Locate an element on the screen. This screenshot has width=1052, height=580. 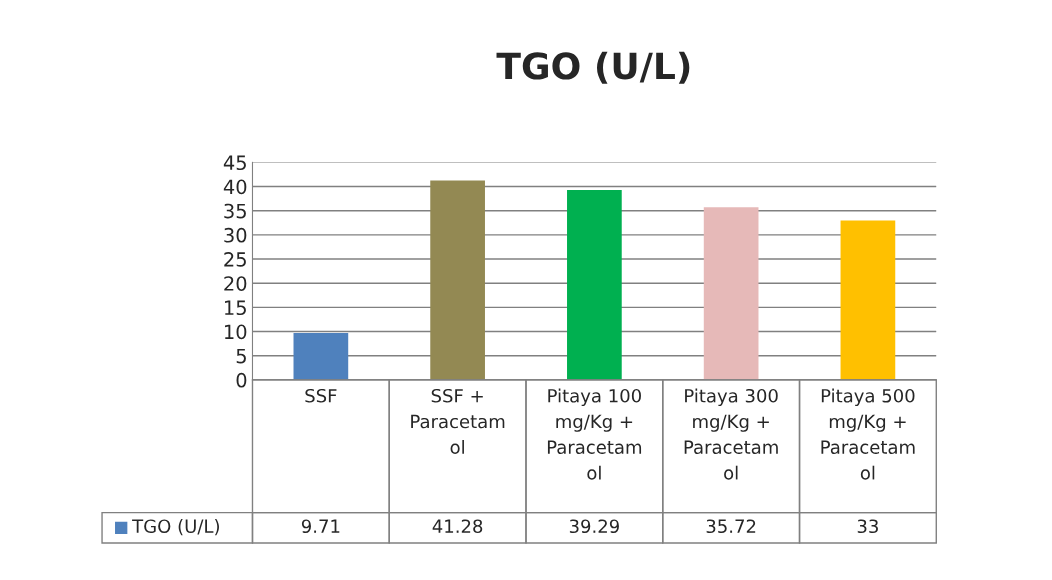
chart-title: TGO (U/L) is located at coordinates (593, 67).